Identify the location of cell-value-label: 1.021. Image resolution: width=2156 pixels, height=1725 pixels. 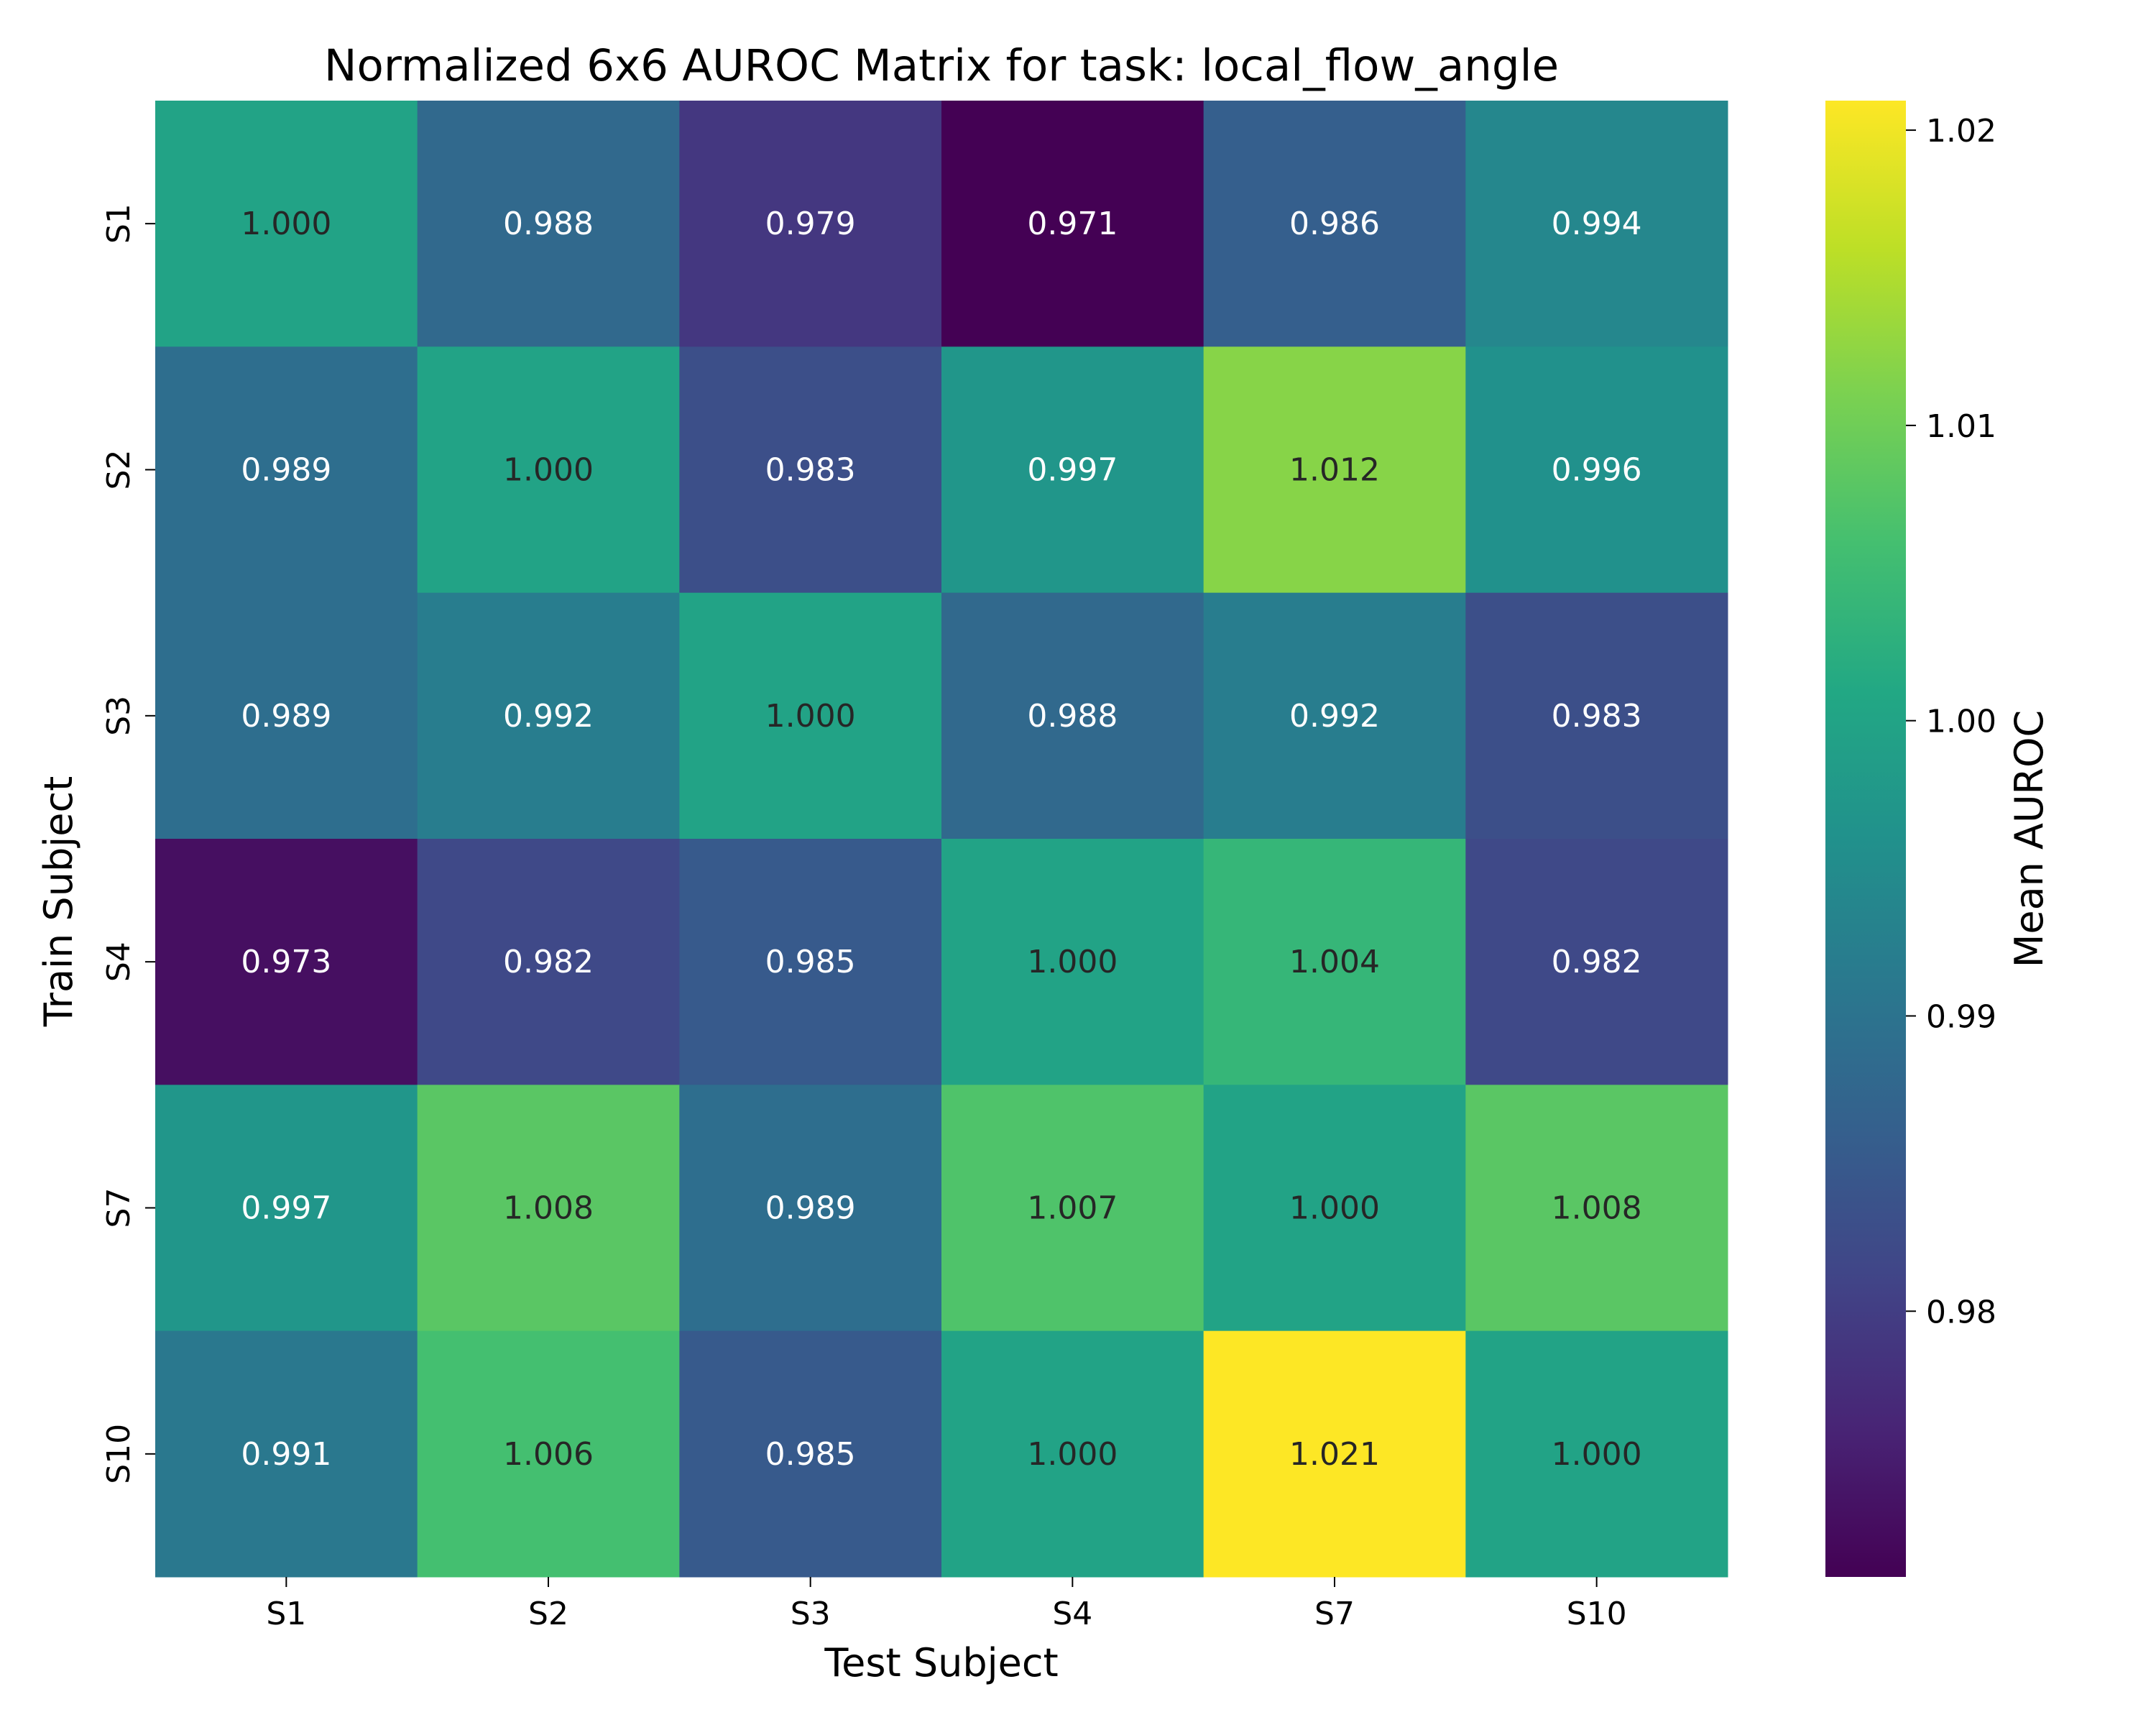
(1334, 1454).